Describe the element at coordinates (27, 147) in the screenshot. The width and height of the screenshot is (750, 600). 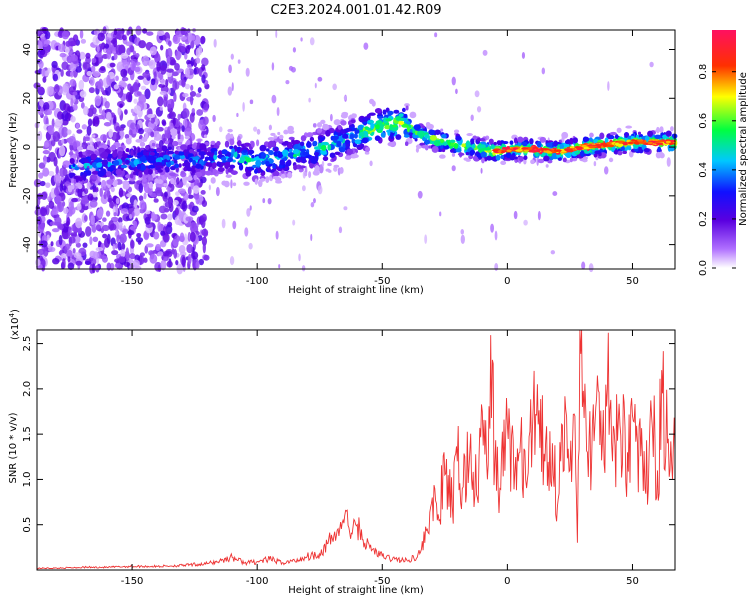
I see `spectrogram-y-tick-label-2: 0` at that location.